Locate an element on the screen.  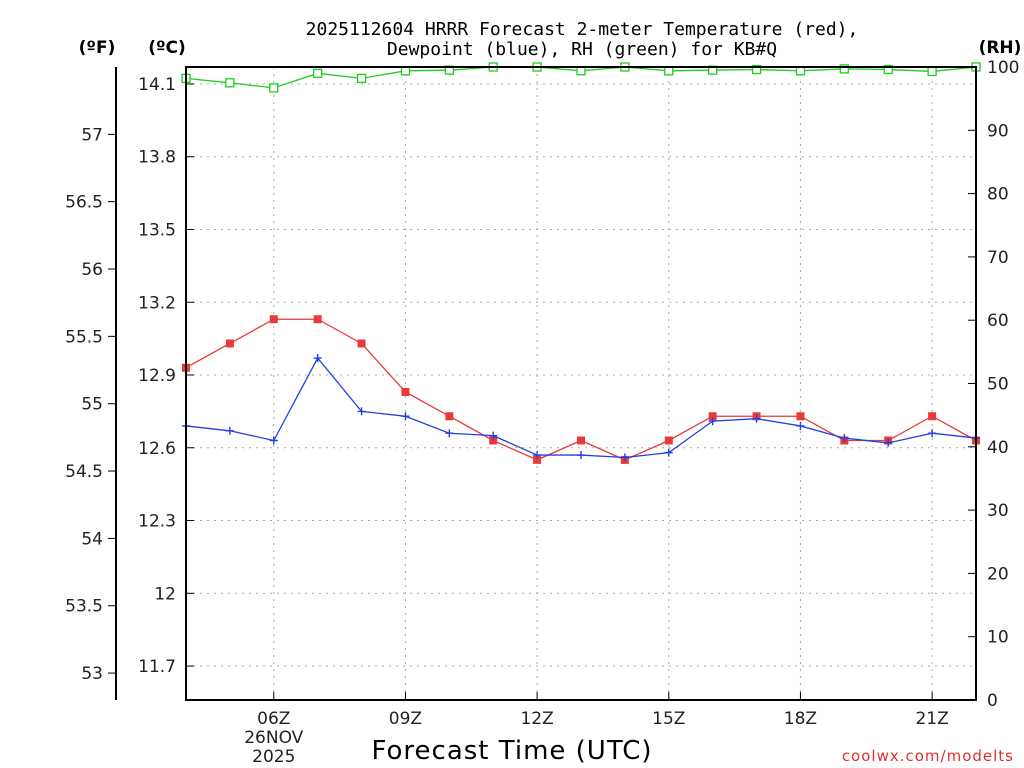
fahrenheit-tick-label: 53 is located at coordinates (92, 674).